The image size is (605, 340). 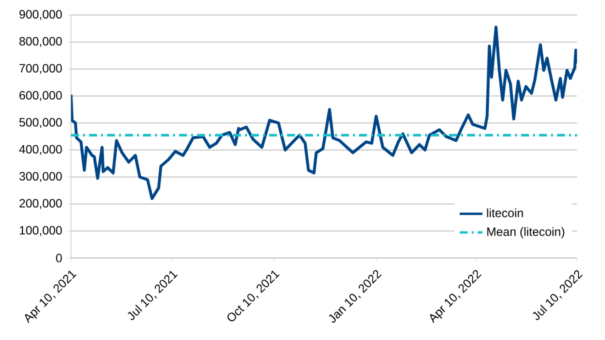 I want to click on legend-label: Mean (litecoin), so click(x=525, y=232).